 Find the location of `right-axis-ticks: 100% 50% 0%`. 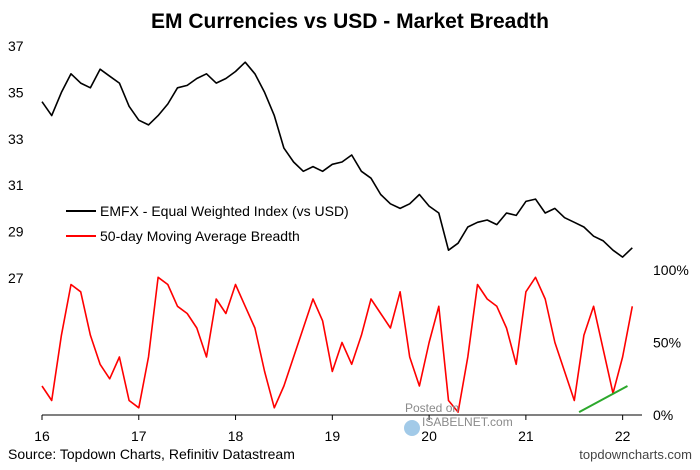

right-axis-ticks: 100% 50% 0% is located at coordinates (671, 342).